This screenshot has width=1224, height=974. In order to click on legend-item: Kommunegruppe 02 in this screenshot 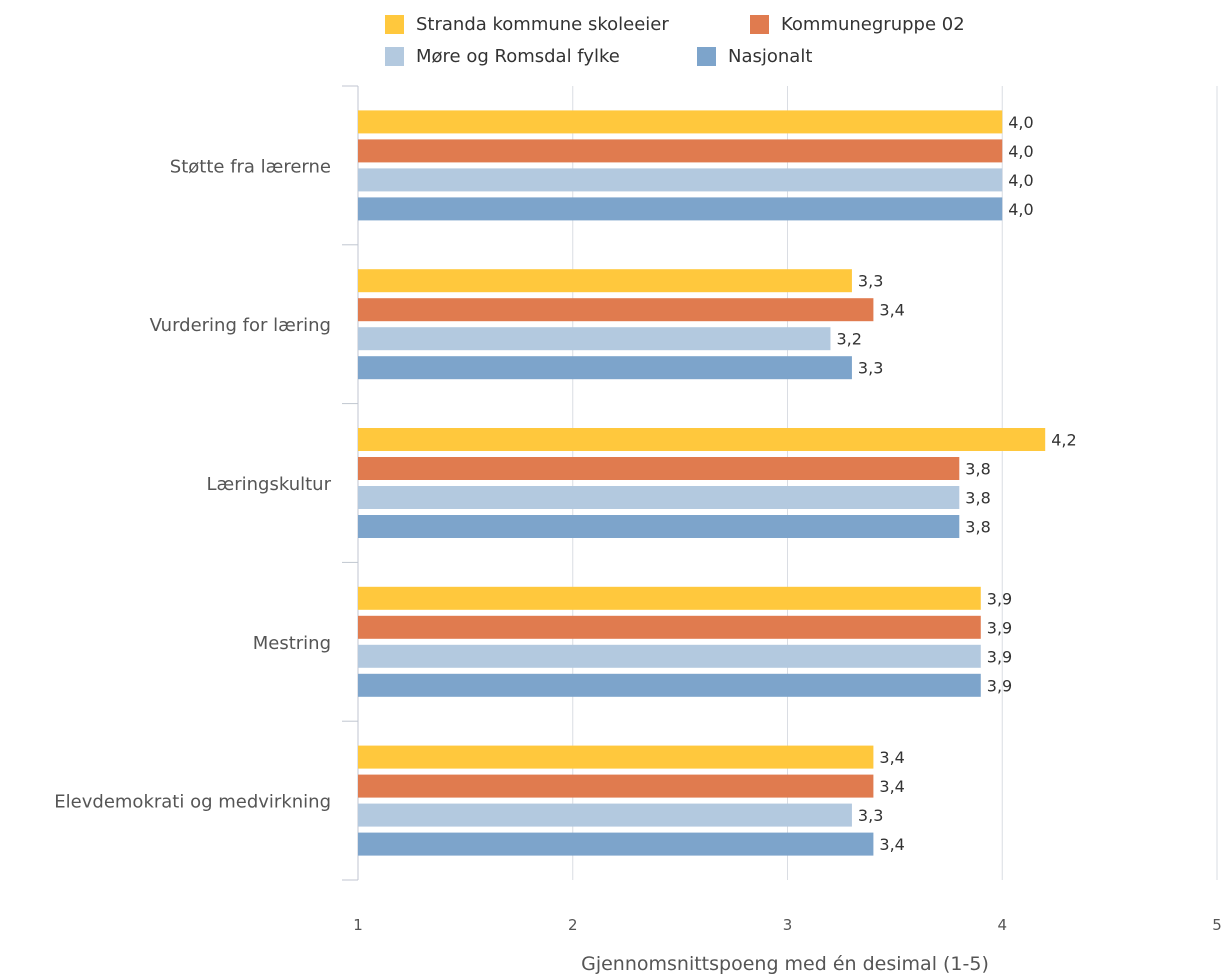, I will do `click(857, 24)`.